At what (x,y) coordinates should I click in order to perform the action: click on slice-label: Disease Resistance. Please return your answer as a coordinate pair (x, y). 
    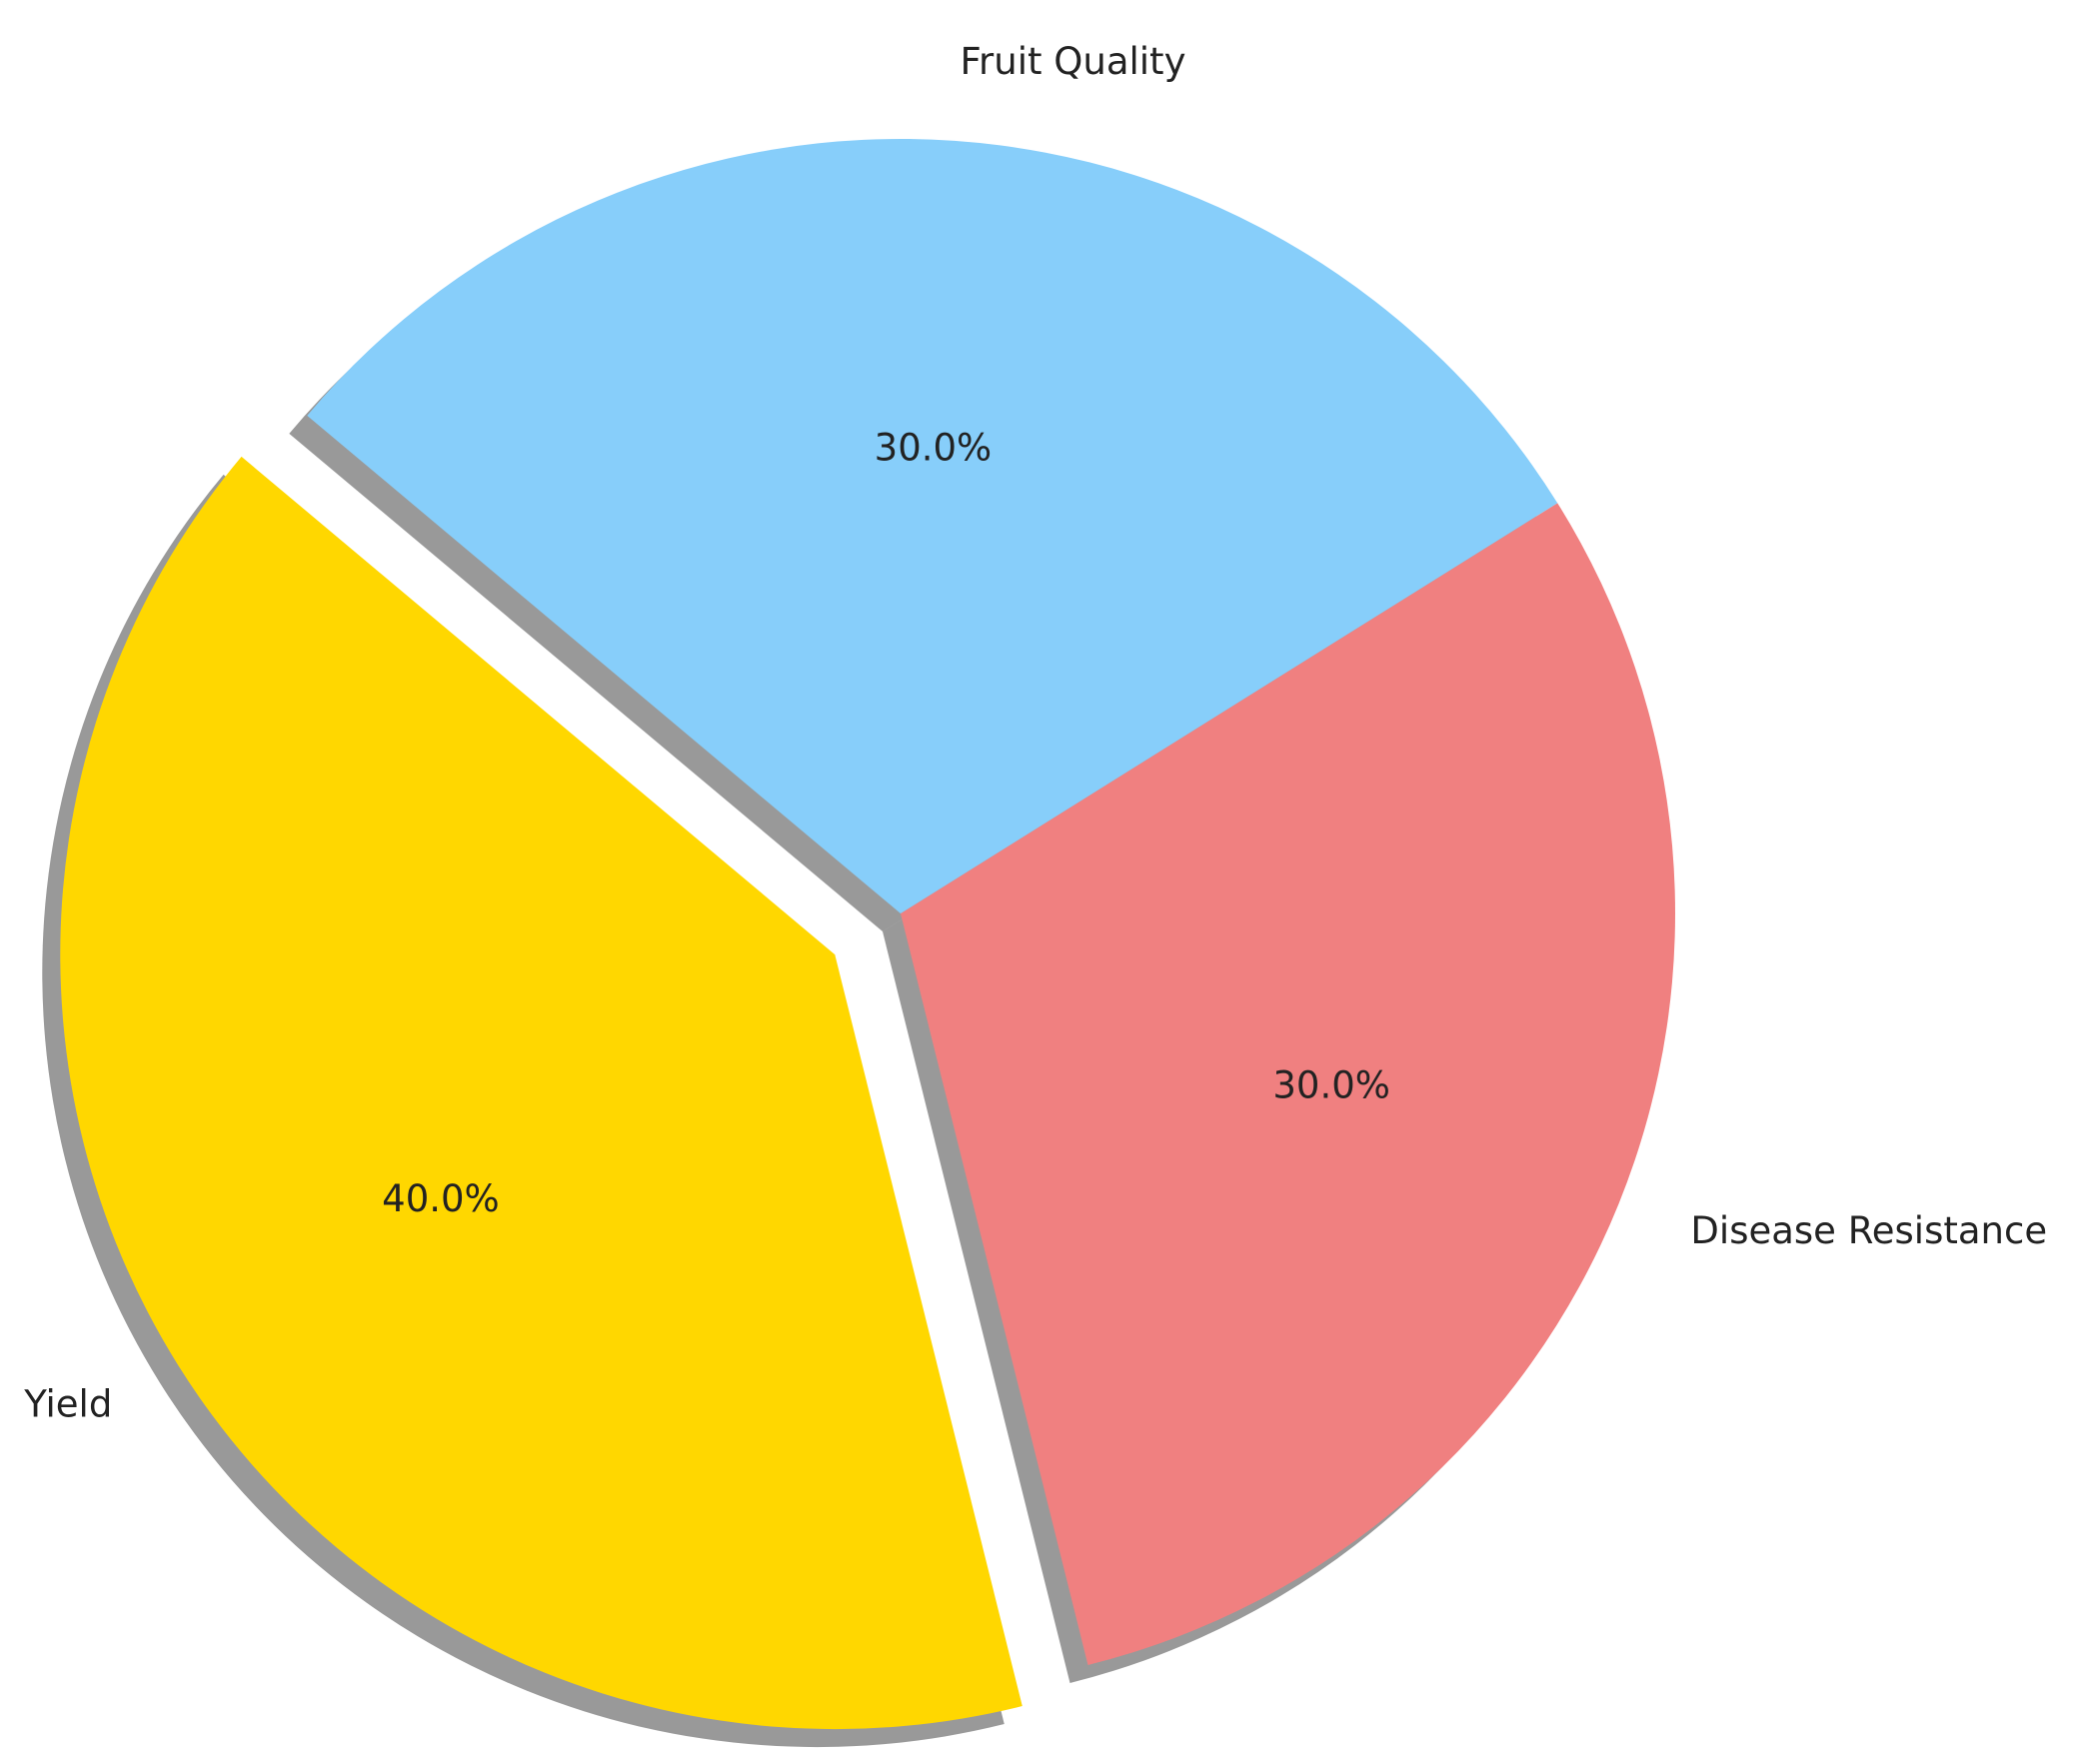
    Looking at the image, I should click on (1868, 1231).